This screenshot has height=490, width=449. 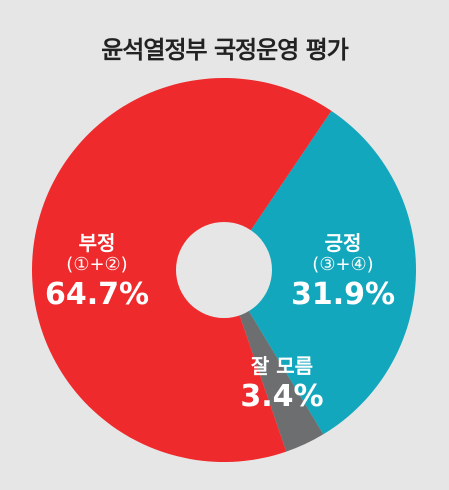 What do you see at coordinates (282, 366) in the screenshot?
I see `slice-name: 잘 모름` at bounding box center [282, 366].